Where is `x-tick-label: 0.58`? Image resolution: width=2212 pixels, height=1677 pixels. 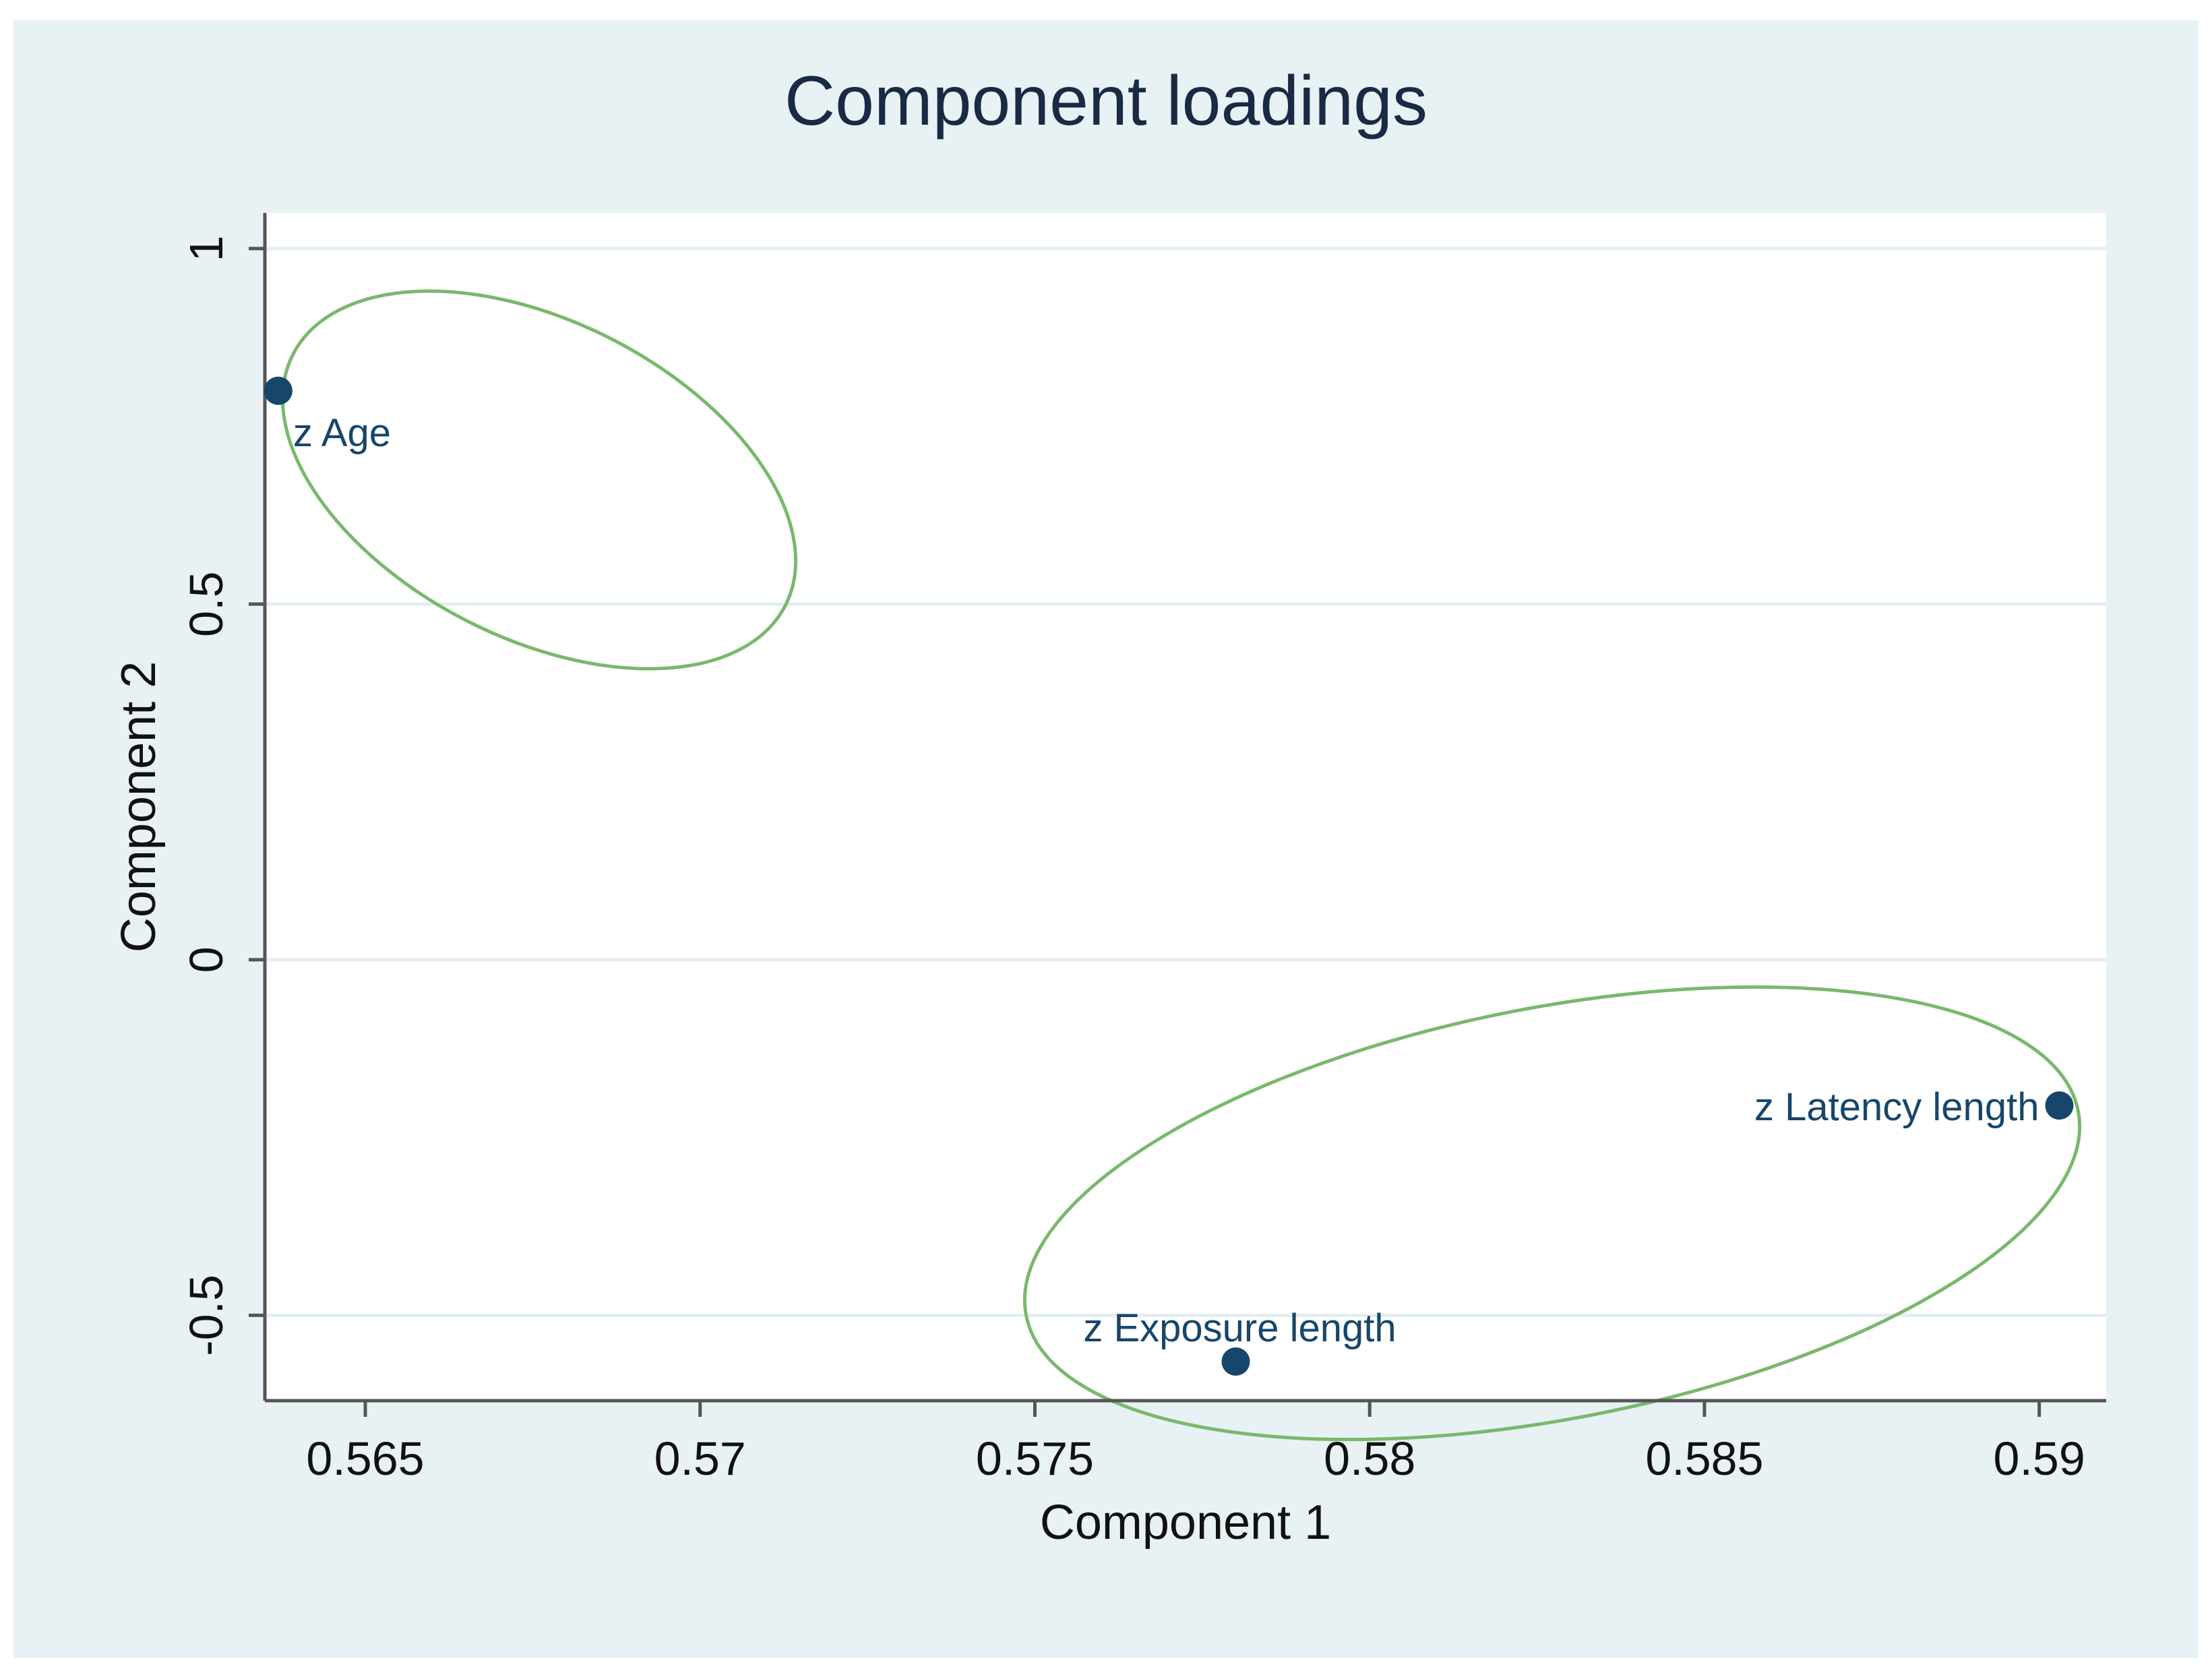 x-tick-label: 0.58 is located at coordinates (1369, 1458).